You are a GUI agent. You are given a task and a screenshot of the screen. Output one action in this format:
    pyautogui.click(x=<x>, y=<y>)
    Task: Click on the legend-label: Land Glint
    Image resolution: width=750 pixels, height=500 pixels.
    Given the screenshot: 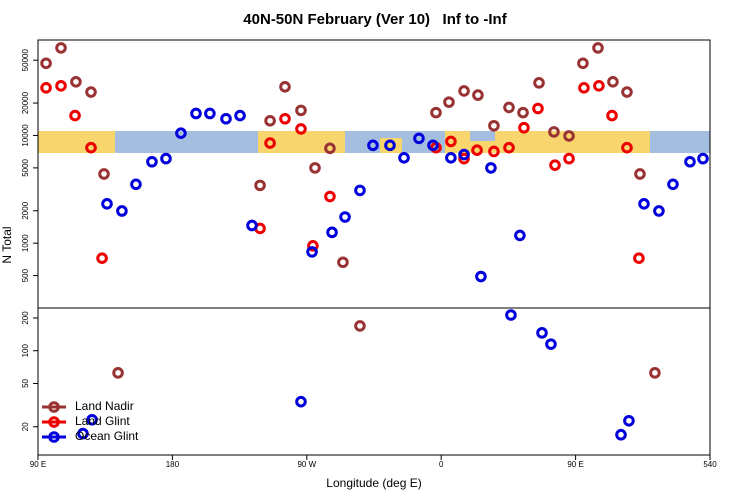 What is the action you would take?
    pyautogui.click(x=102, y=421)
    